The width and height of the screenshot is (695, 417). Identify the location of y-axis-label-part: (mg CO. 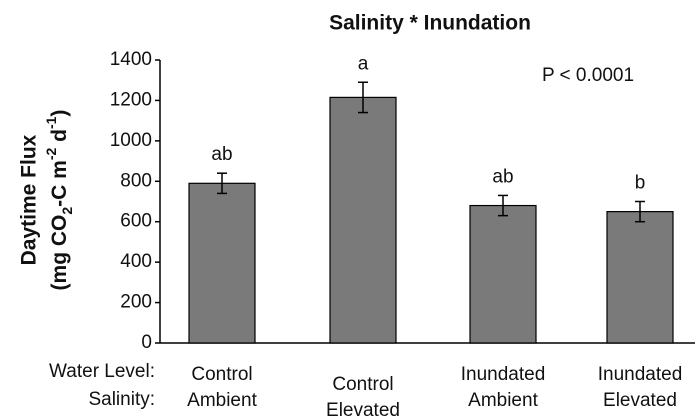
(59, 253).